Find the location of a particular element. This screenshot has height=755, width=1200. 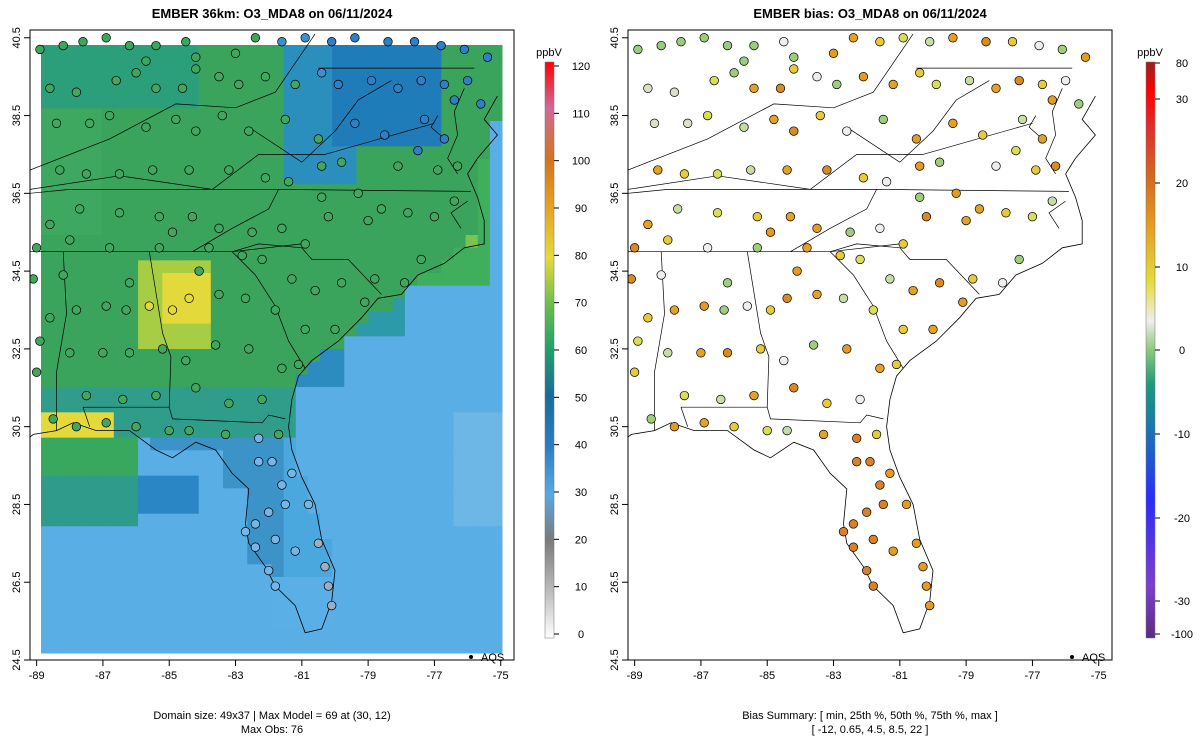

bay-outline is located at coordinates (1054, 131).